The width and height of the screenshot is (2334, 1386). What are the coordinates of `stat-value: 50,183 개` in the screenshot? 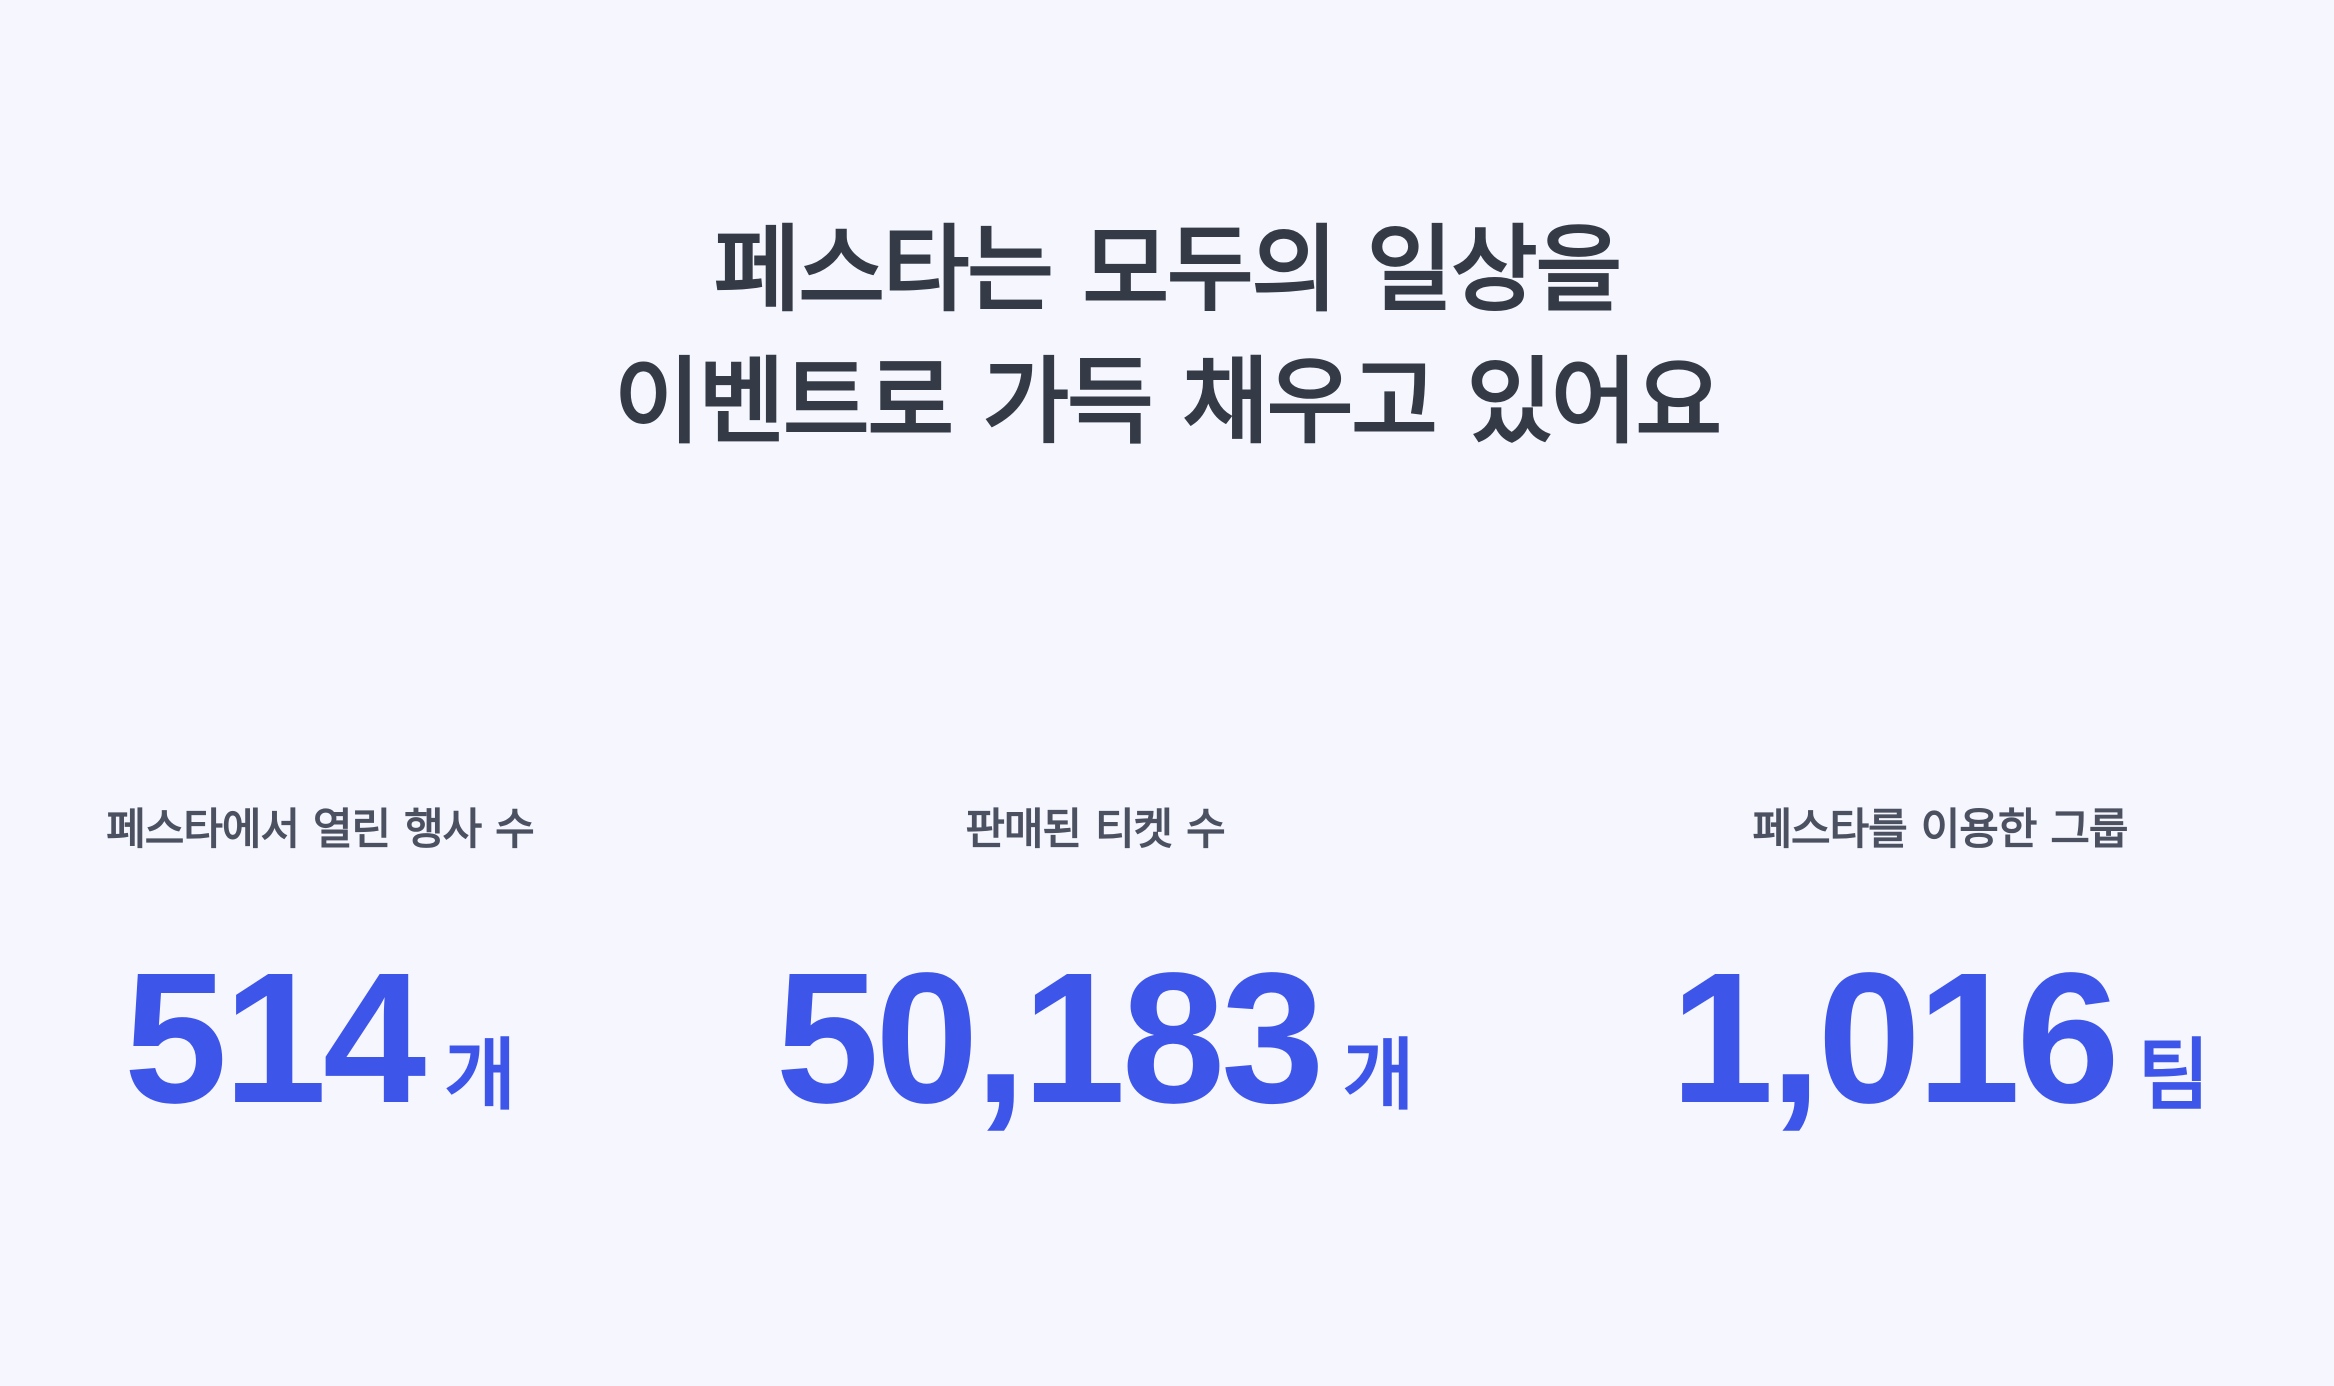 It's located at (1095, 1039).